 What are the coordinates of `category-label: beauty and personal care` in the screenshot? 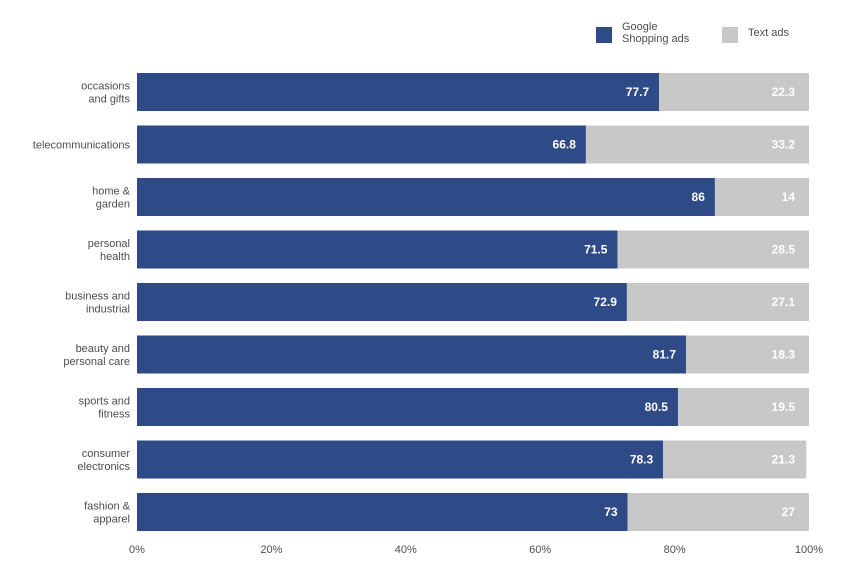 It's located at (96, 355).